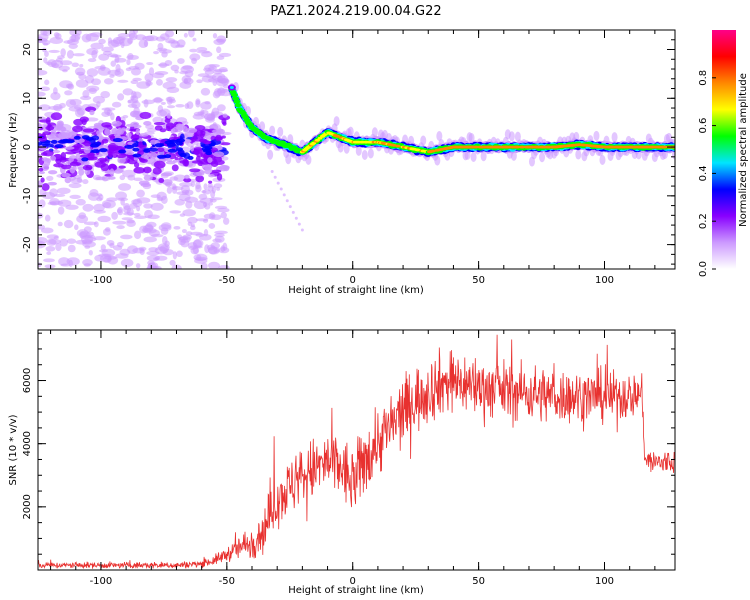  I want to click on snr-xlabel: Height of straight line (km), so click(356, 590).